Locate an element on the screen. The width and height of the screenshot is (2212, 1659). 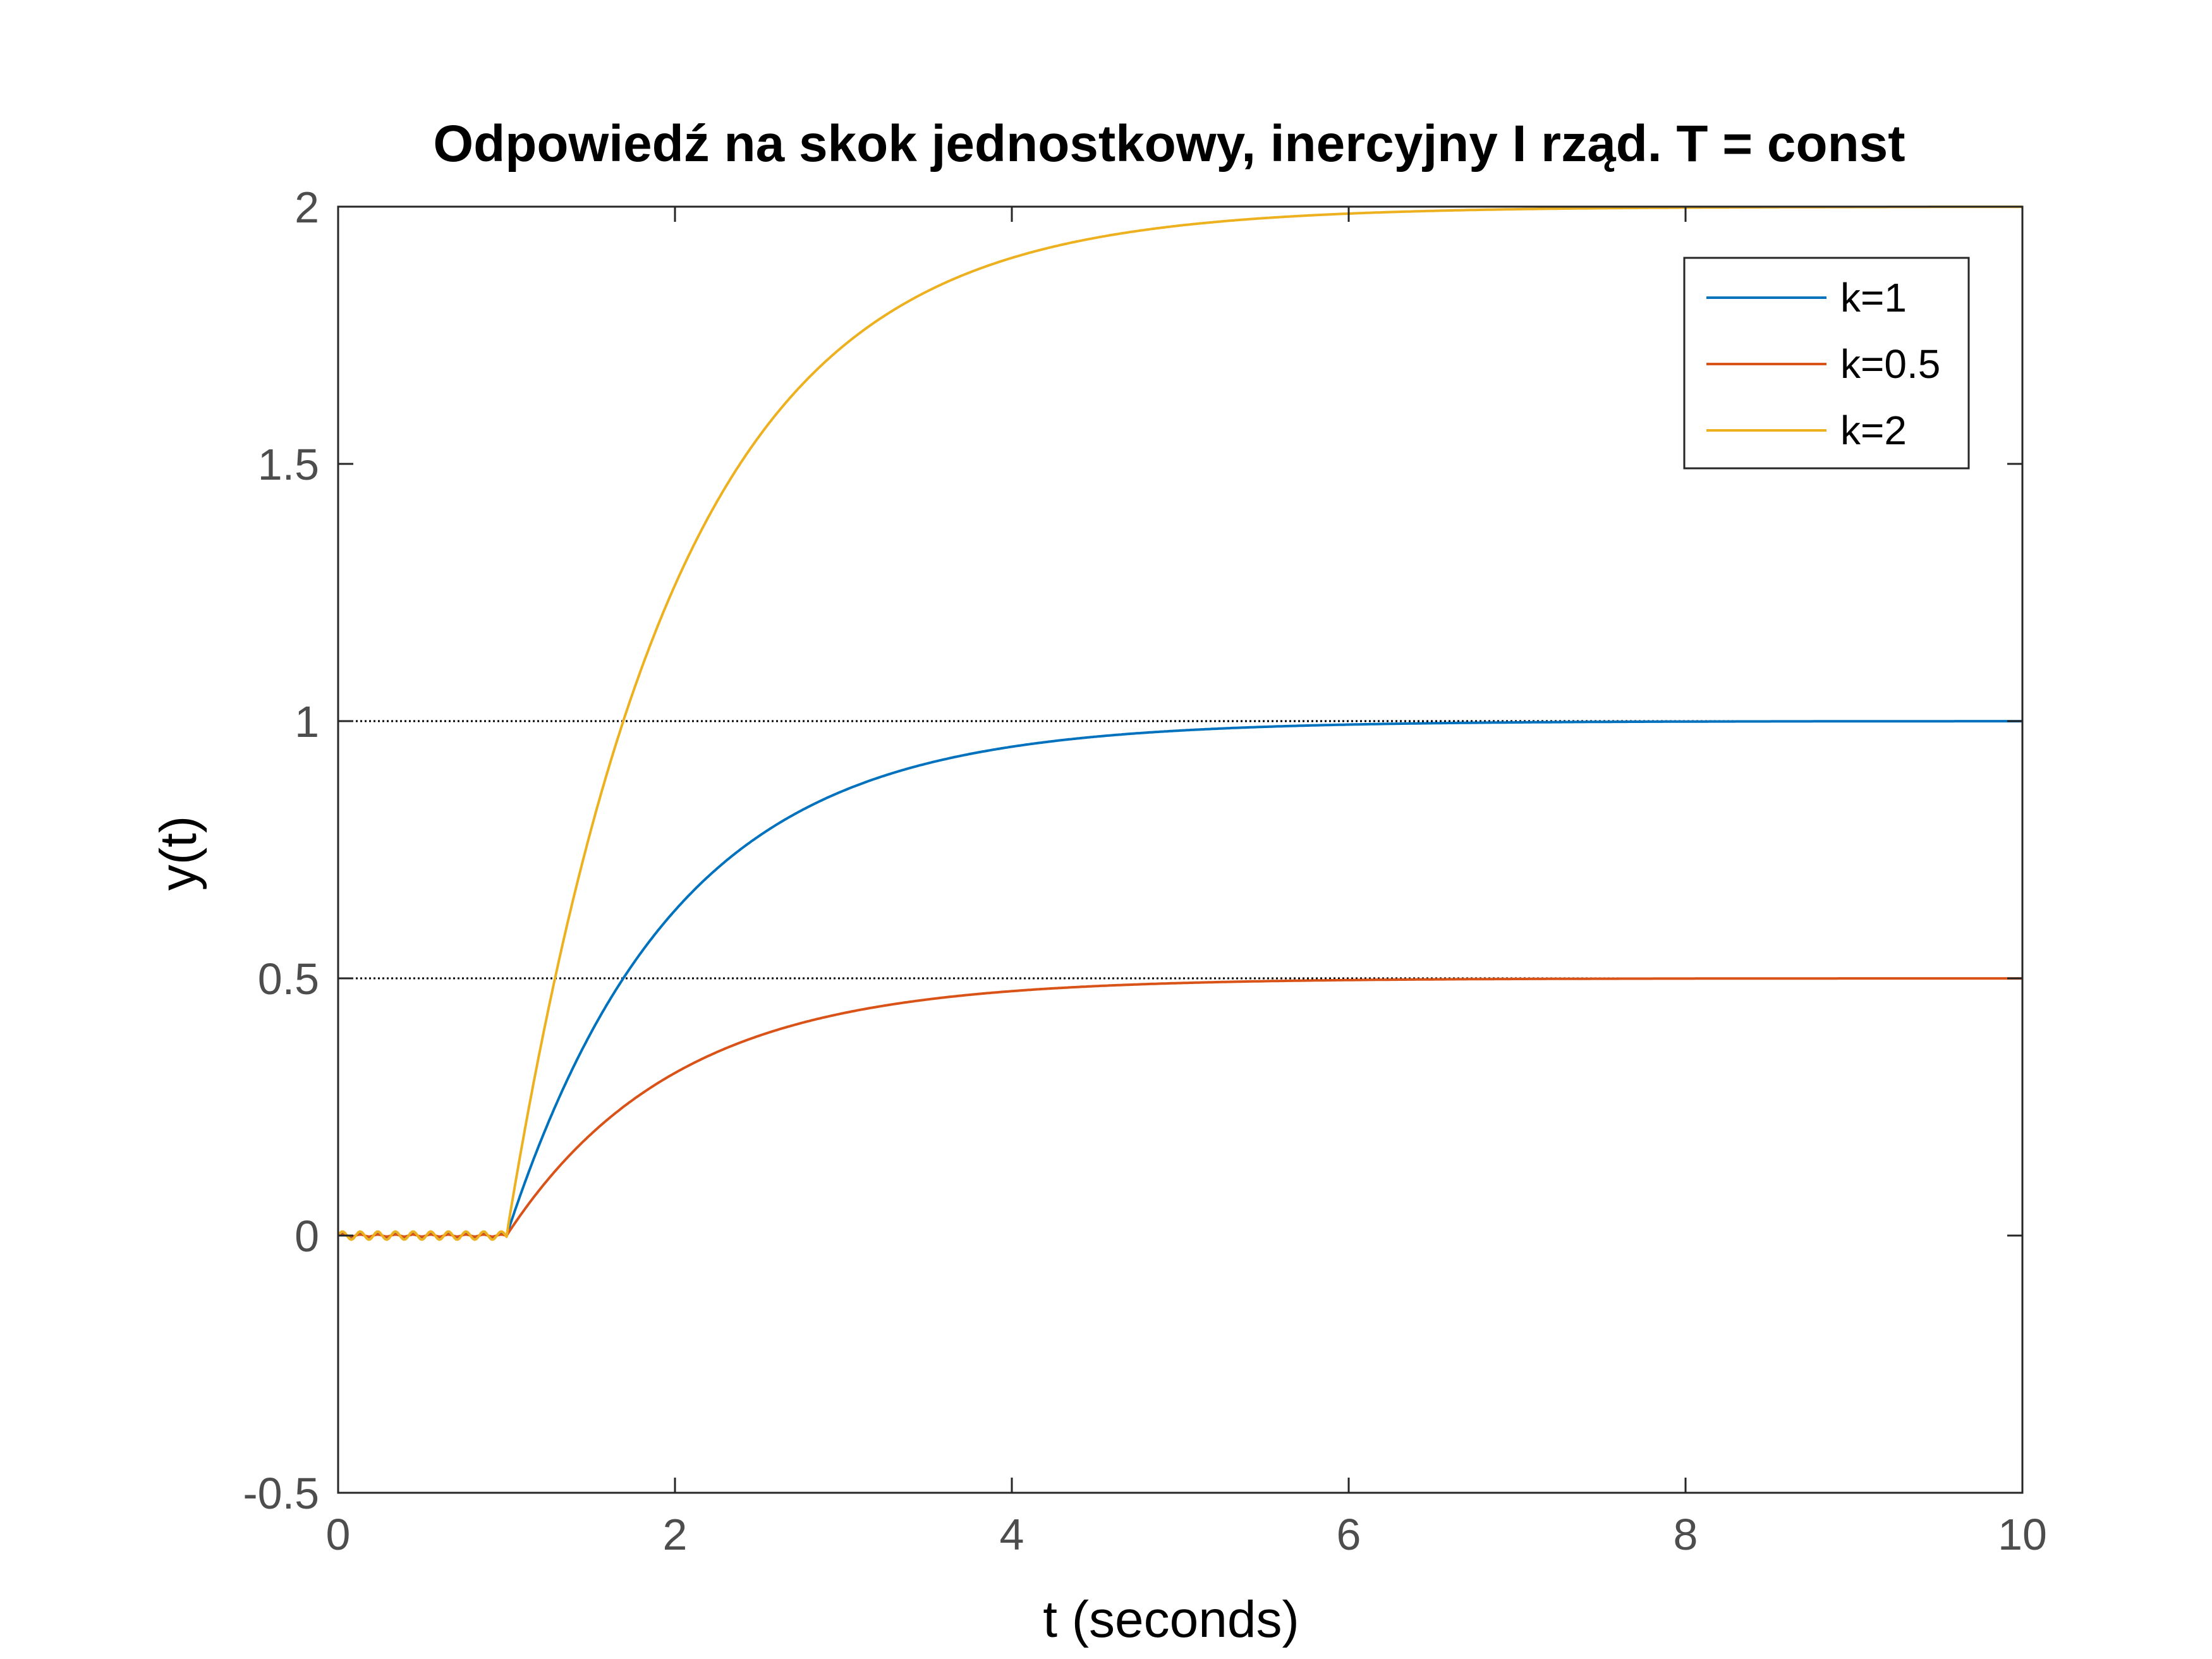
x-tick-label: 6 is located at coordinates (1349, 1534).